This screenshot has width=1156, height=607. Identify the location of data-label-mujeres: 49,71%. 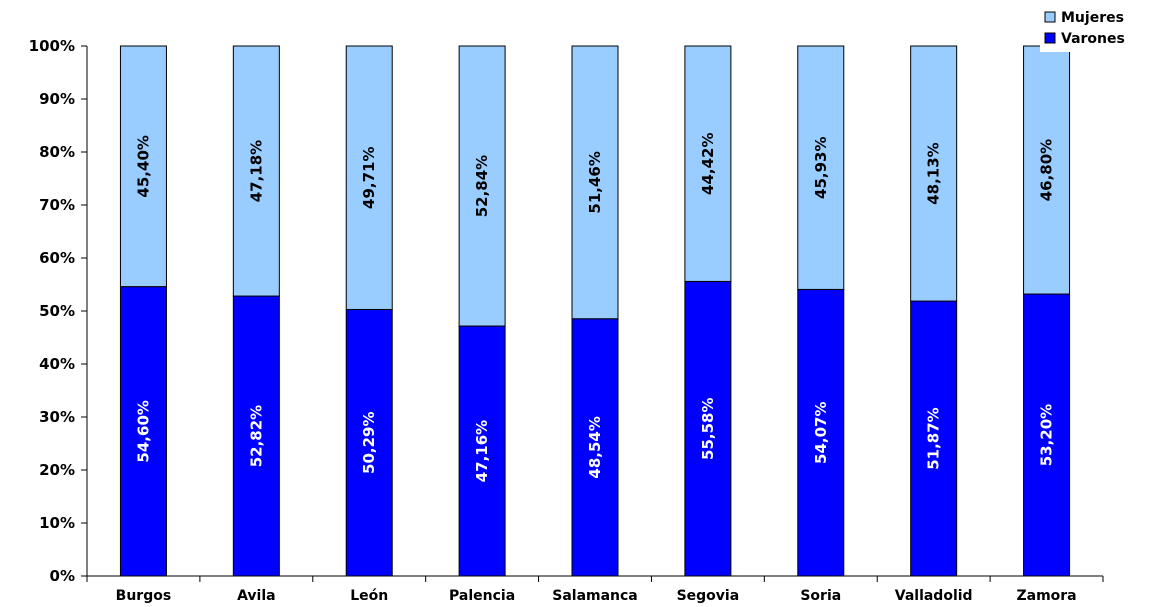
(369, 177).